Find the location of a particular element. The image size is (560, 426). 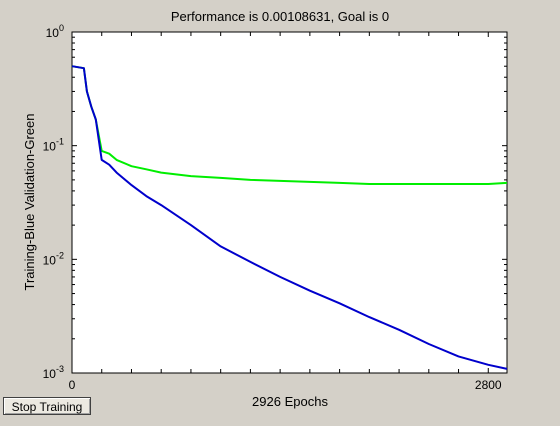

y-tick-label: 10⁰ is located at coordinates (55, 31).